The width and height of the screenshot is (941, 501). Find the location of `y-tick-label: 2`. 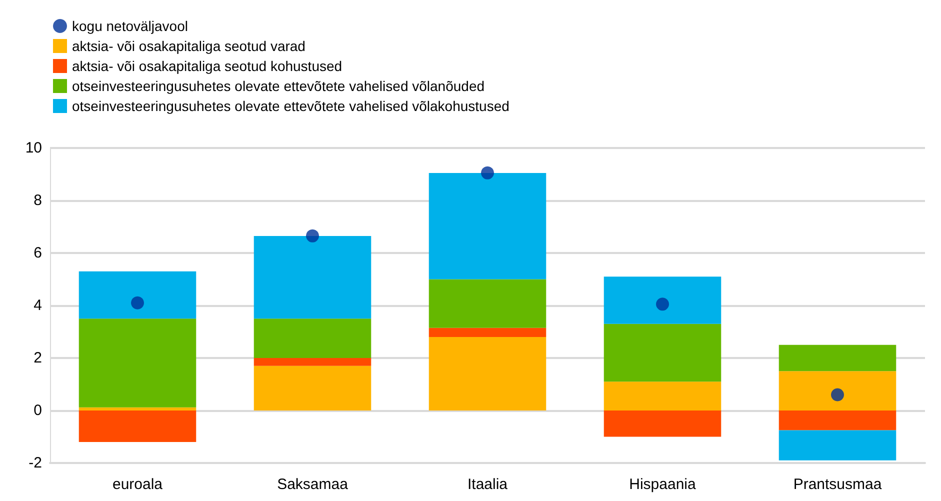

y-tick-label: 2 is located at coordinates (38, 358).